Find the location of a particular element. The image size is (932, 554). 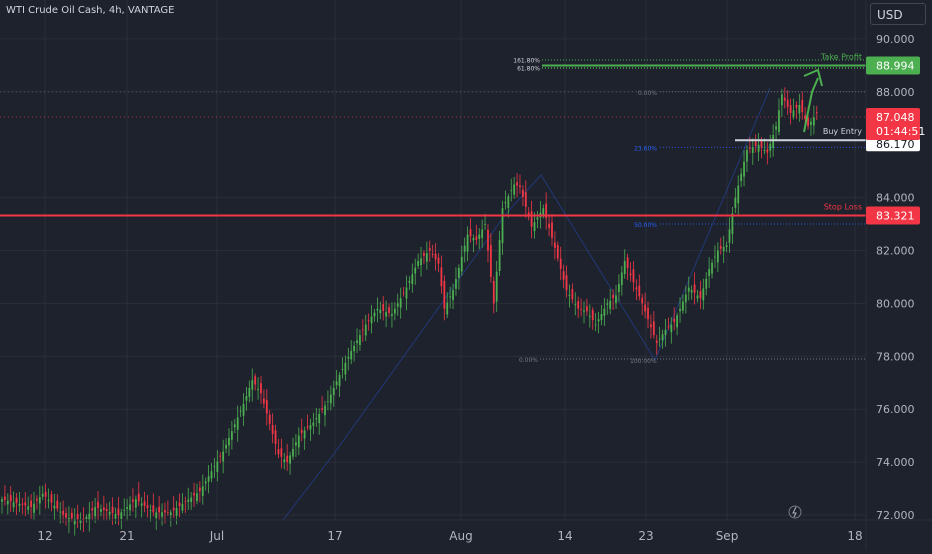

fib-retracement-label: 23.60% is located at coordinates (645, 148).